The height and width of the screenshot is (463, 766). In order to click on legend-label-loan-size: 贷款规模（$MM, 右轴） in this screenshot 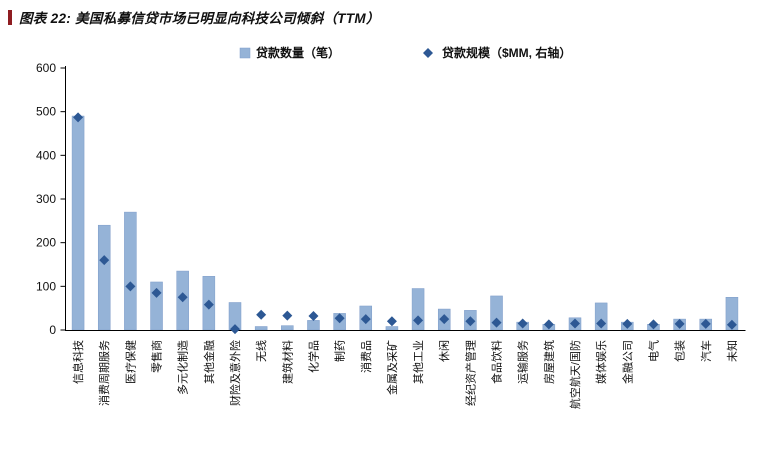, I will do `click(506, 52)`.